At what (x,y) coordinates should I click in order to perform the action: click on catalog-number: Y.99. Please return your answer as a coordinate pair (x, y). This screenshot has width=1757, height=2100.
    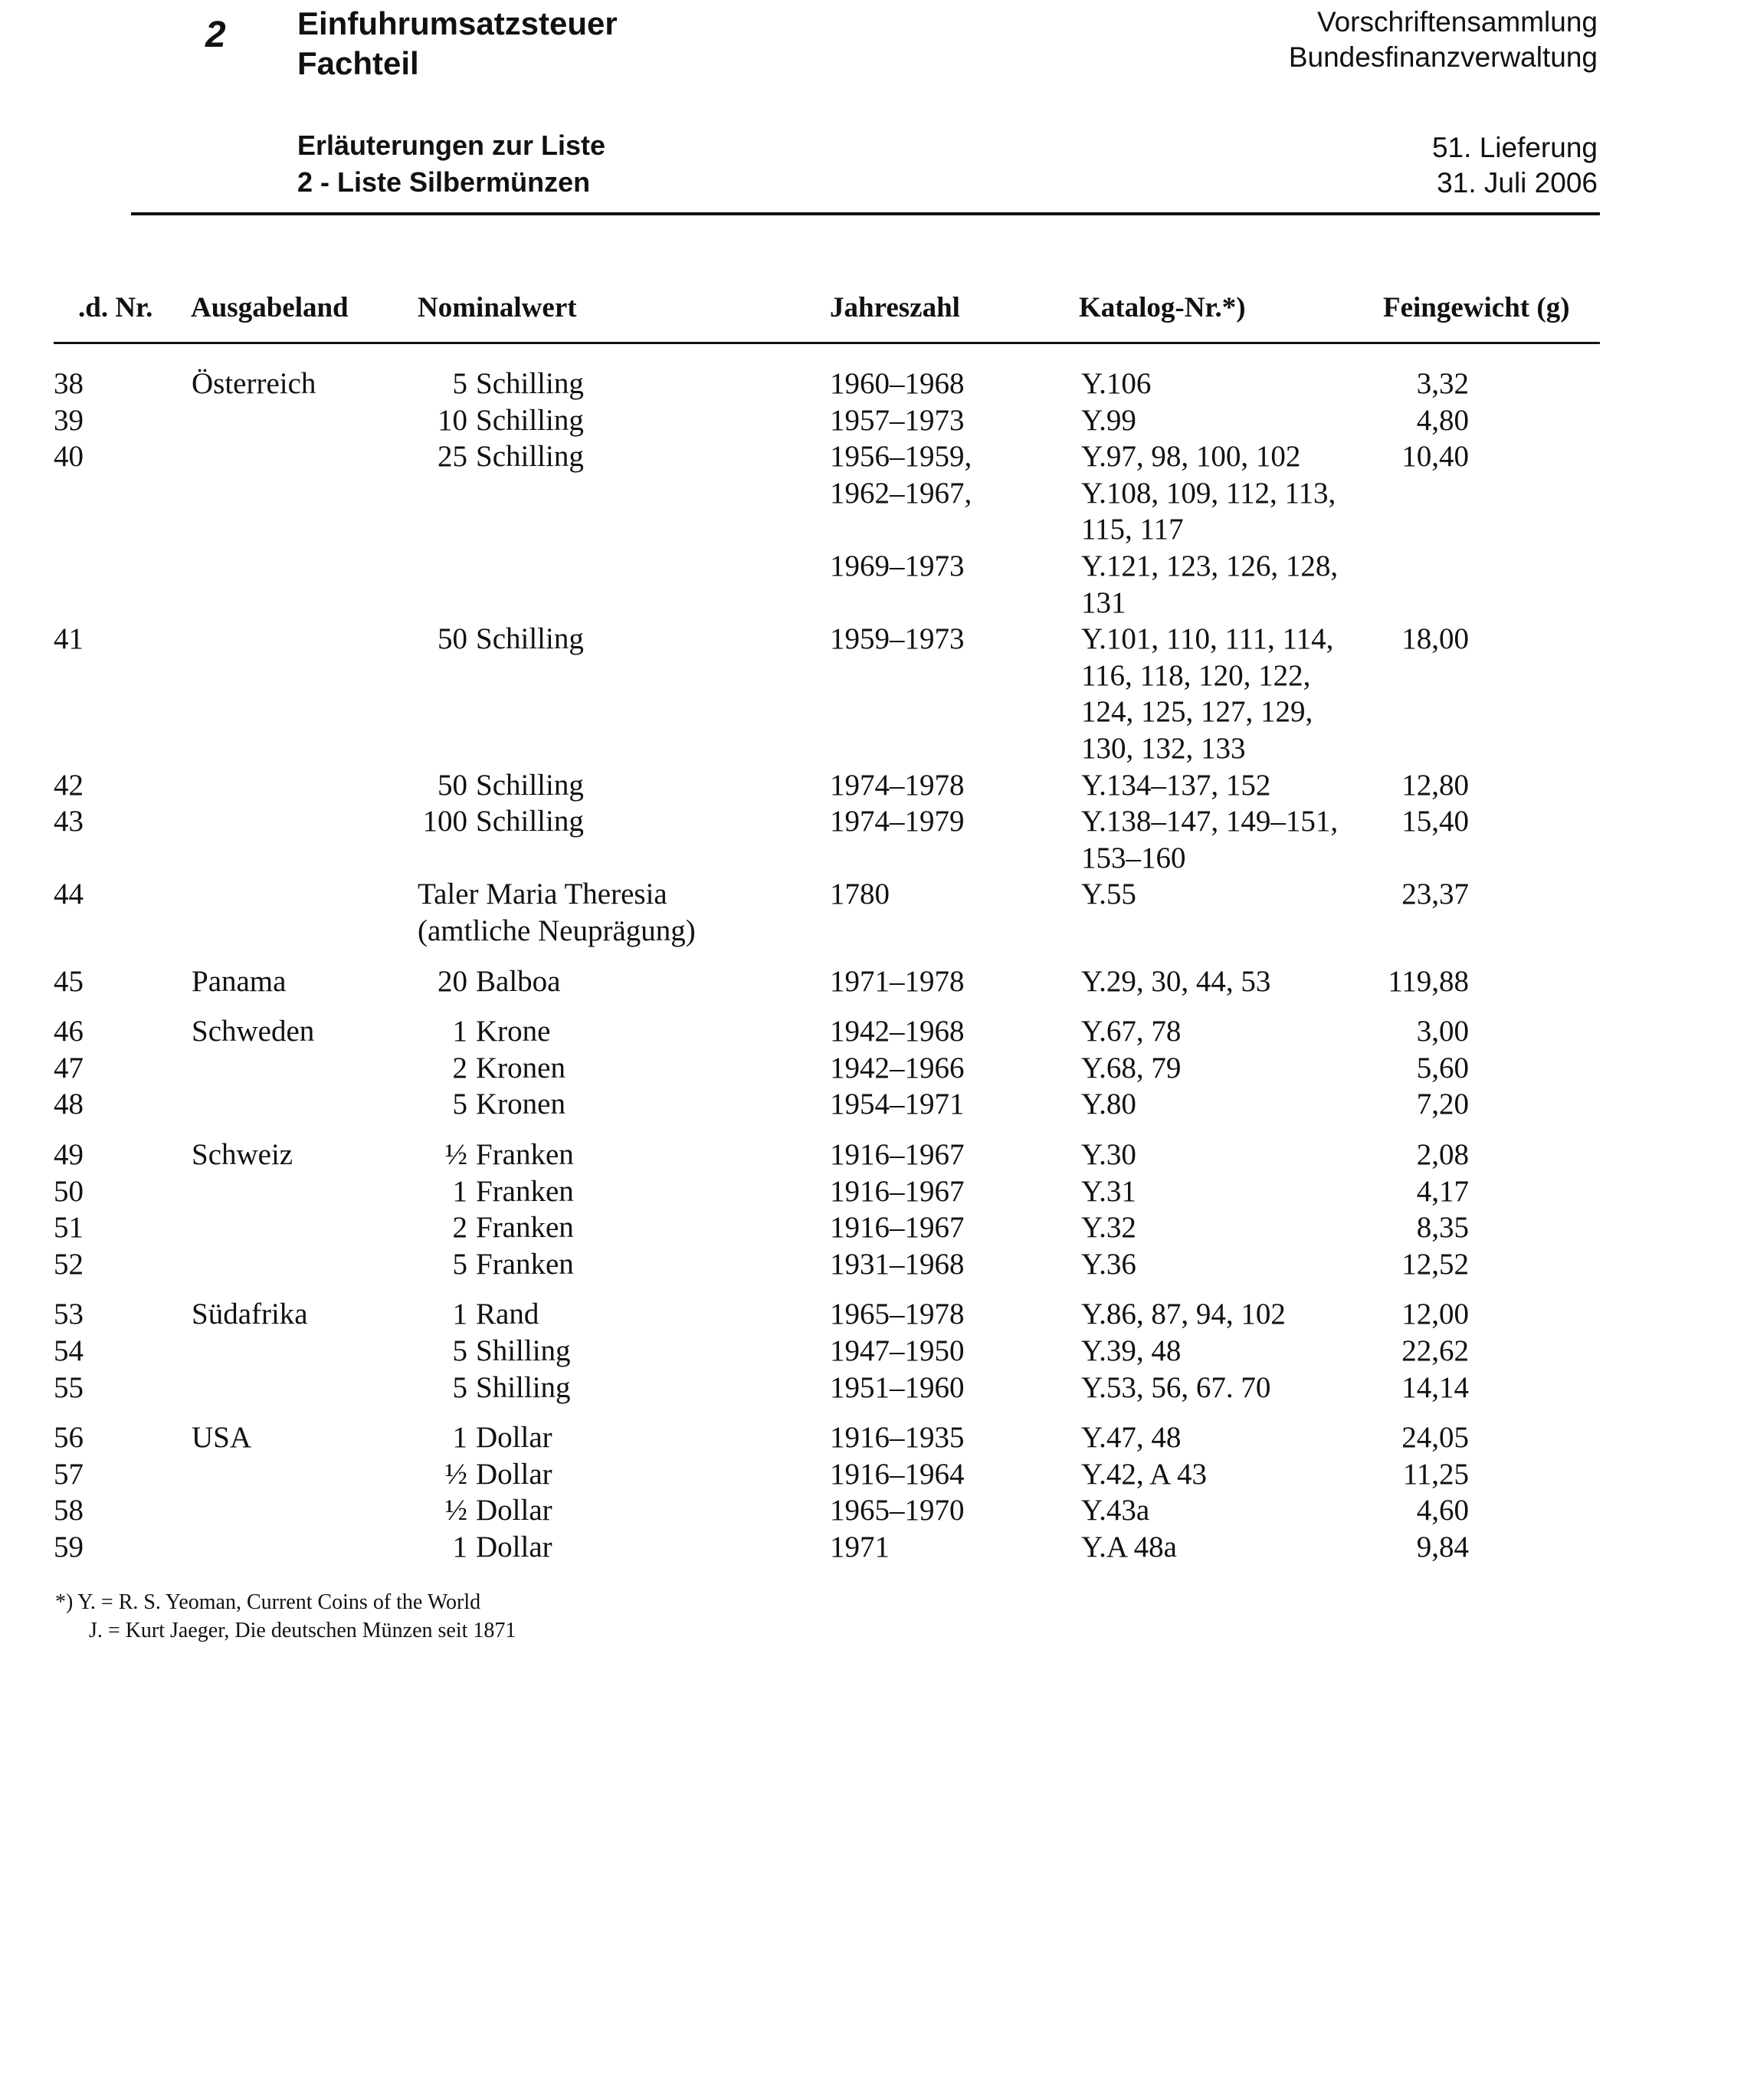
    Looking at the image, I should click on (1108, 420).